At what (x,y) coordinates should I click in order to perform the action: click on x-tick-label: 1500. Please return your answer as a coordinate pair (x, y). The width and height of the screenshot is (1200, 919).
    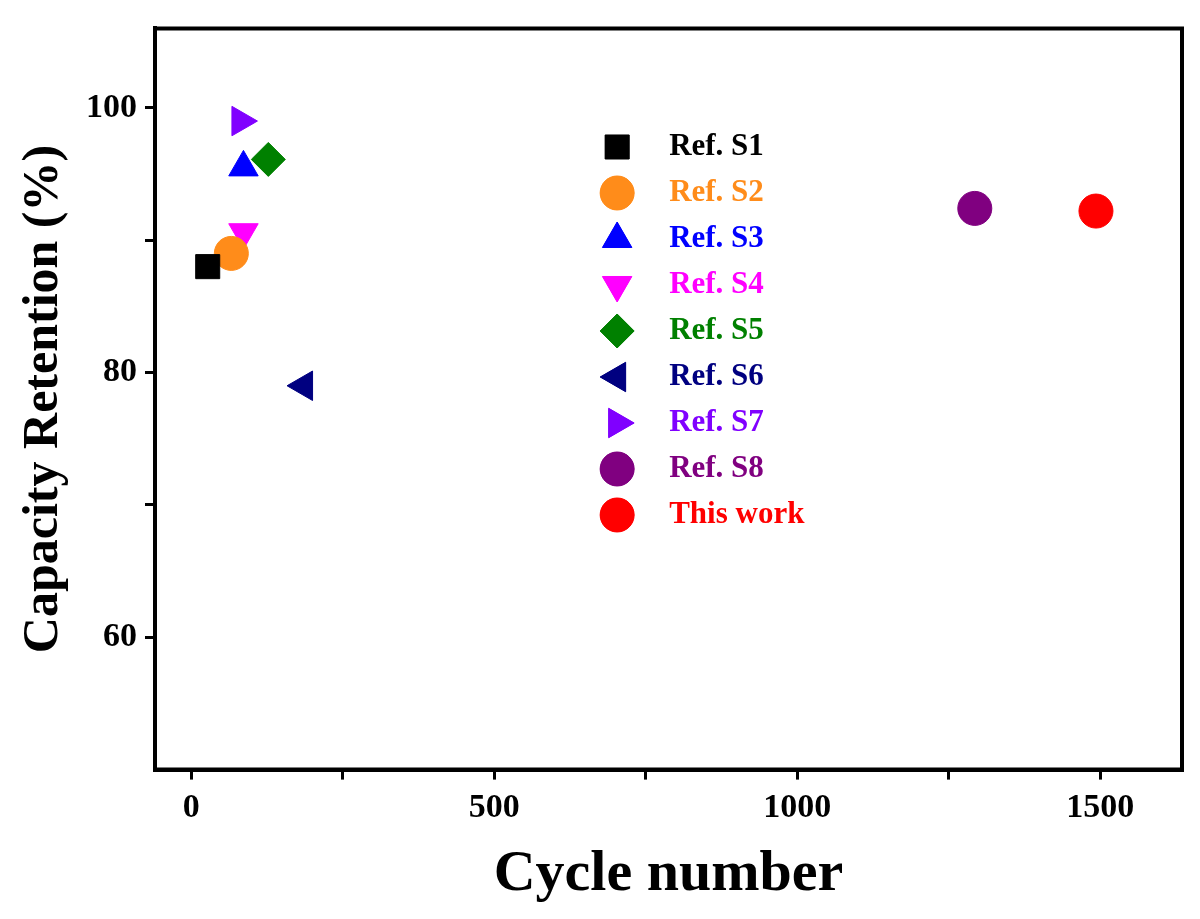
    Looking at the image, I should click on (1100, 805).